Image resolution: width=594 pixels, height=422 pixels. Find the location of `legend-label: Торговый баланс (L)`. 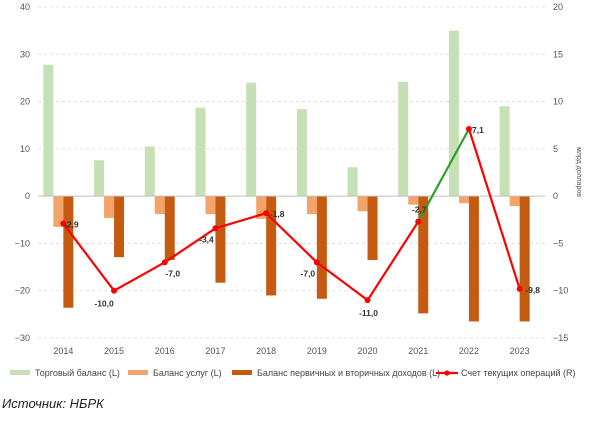

legend-label: Торговый баланс (L) is located at coordinates (77, 373).